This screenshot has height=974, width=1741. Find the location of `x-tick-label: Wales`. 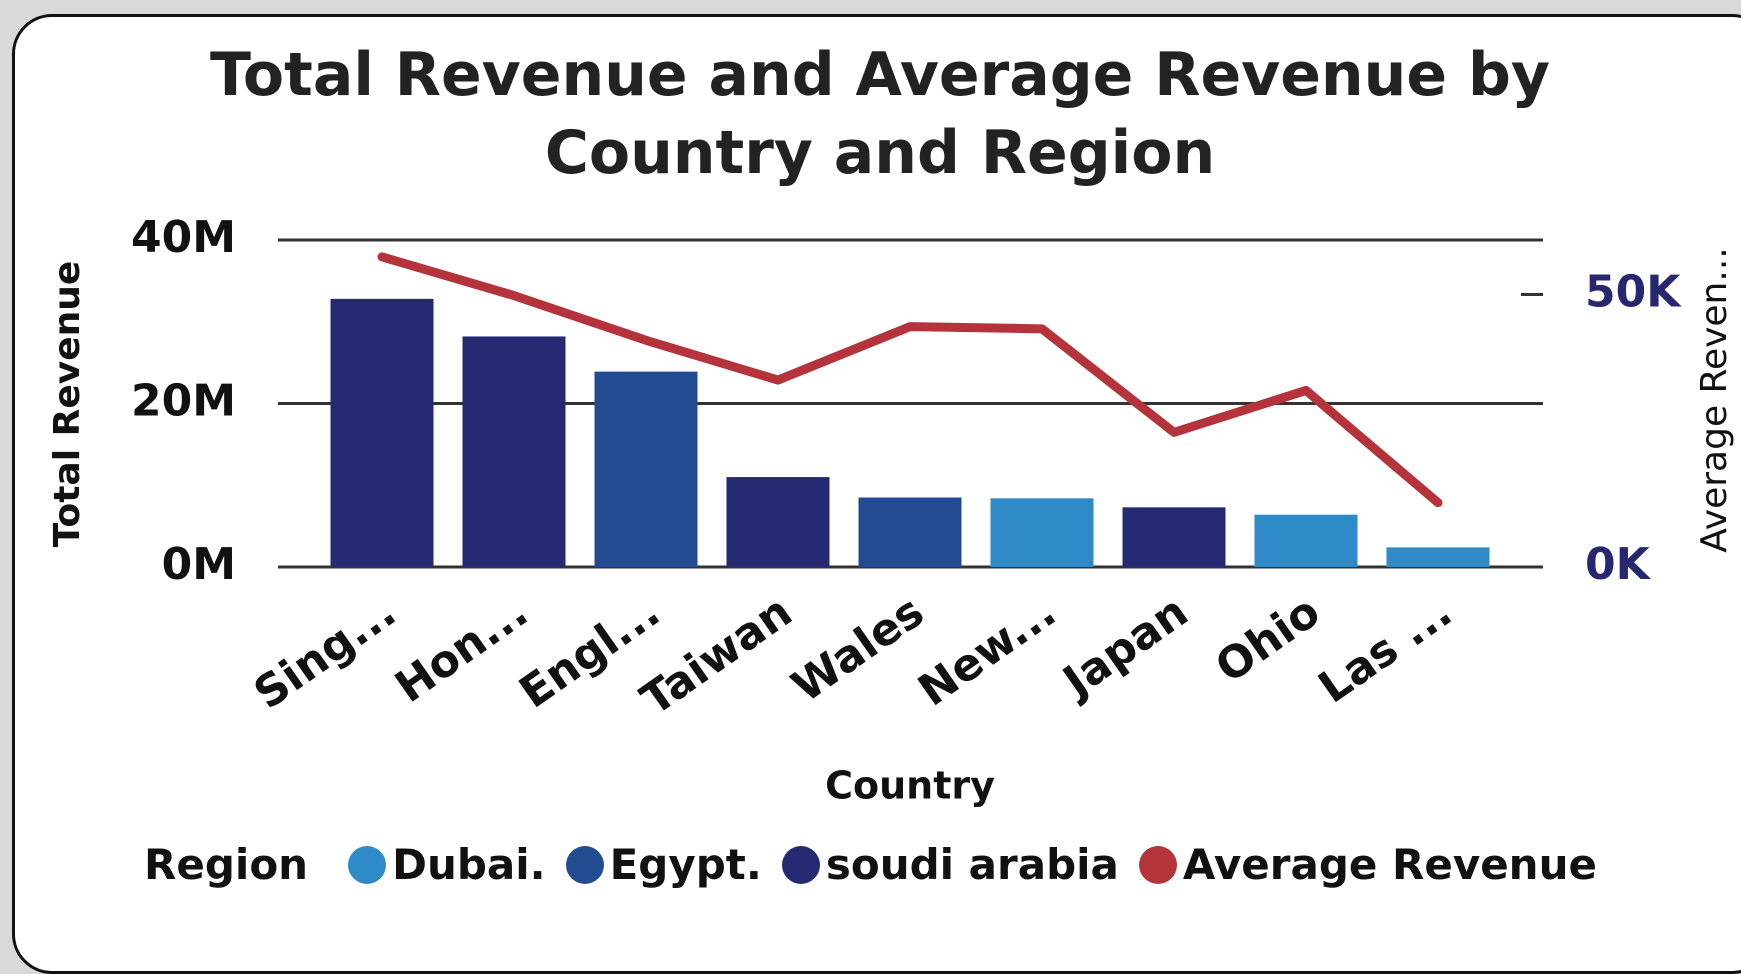

x-tick-label: Wales is located at coordinates (858, 649).